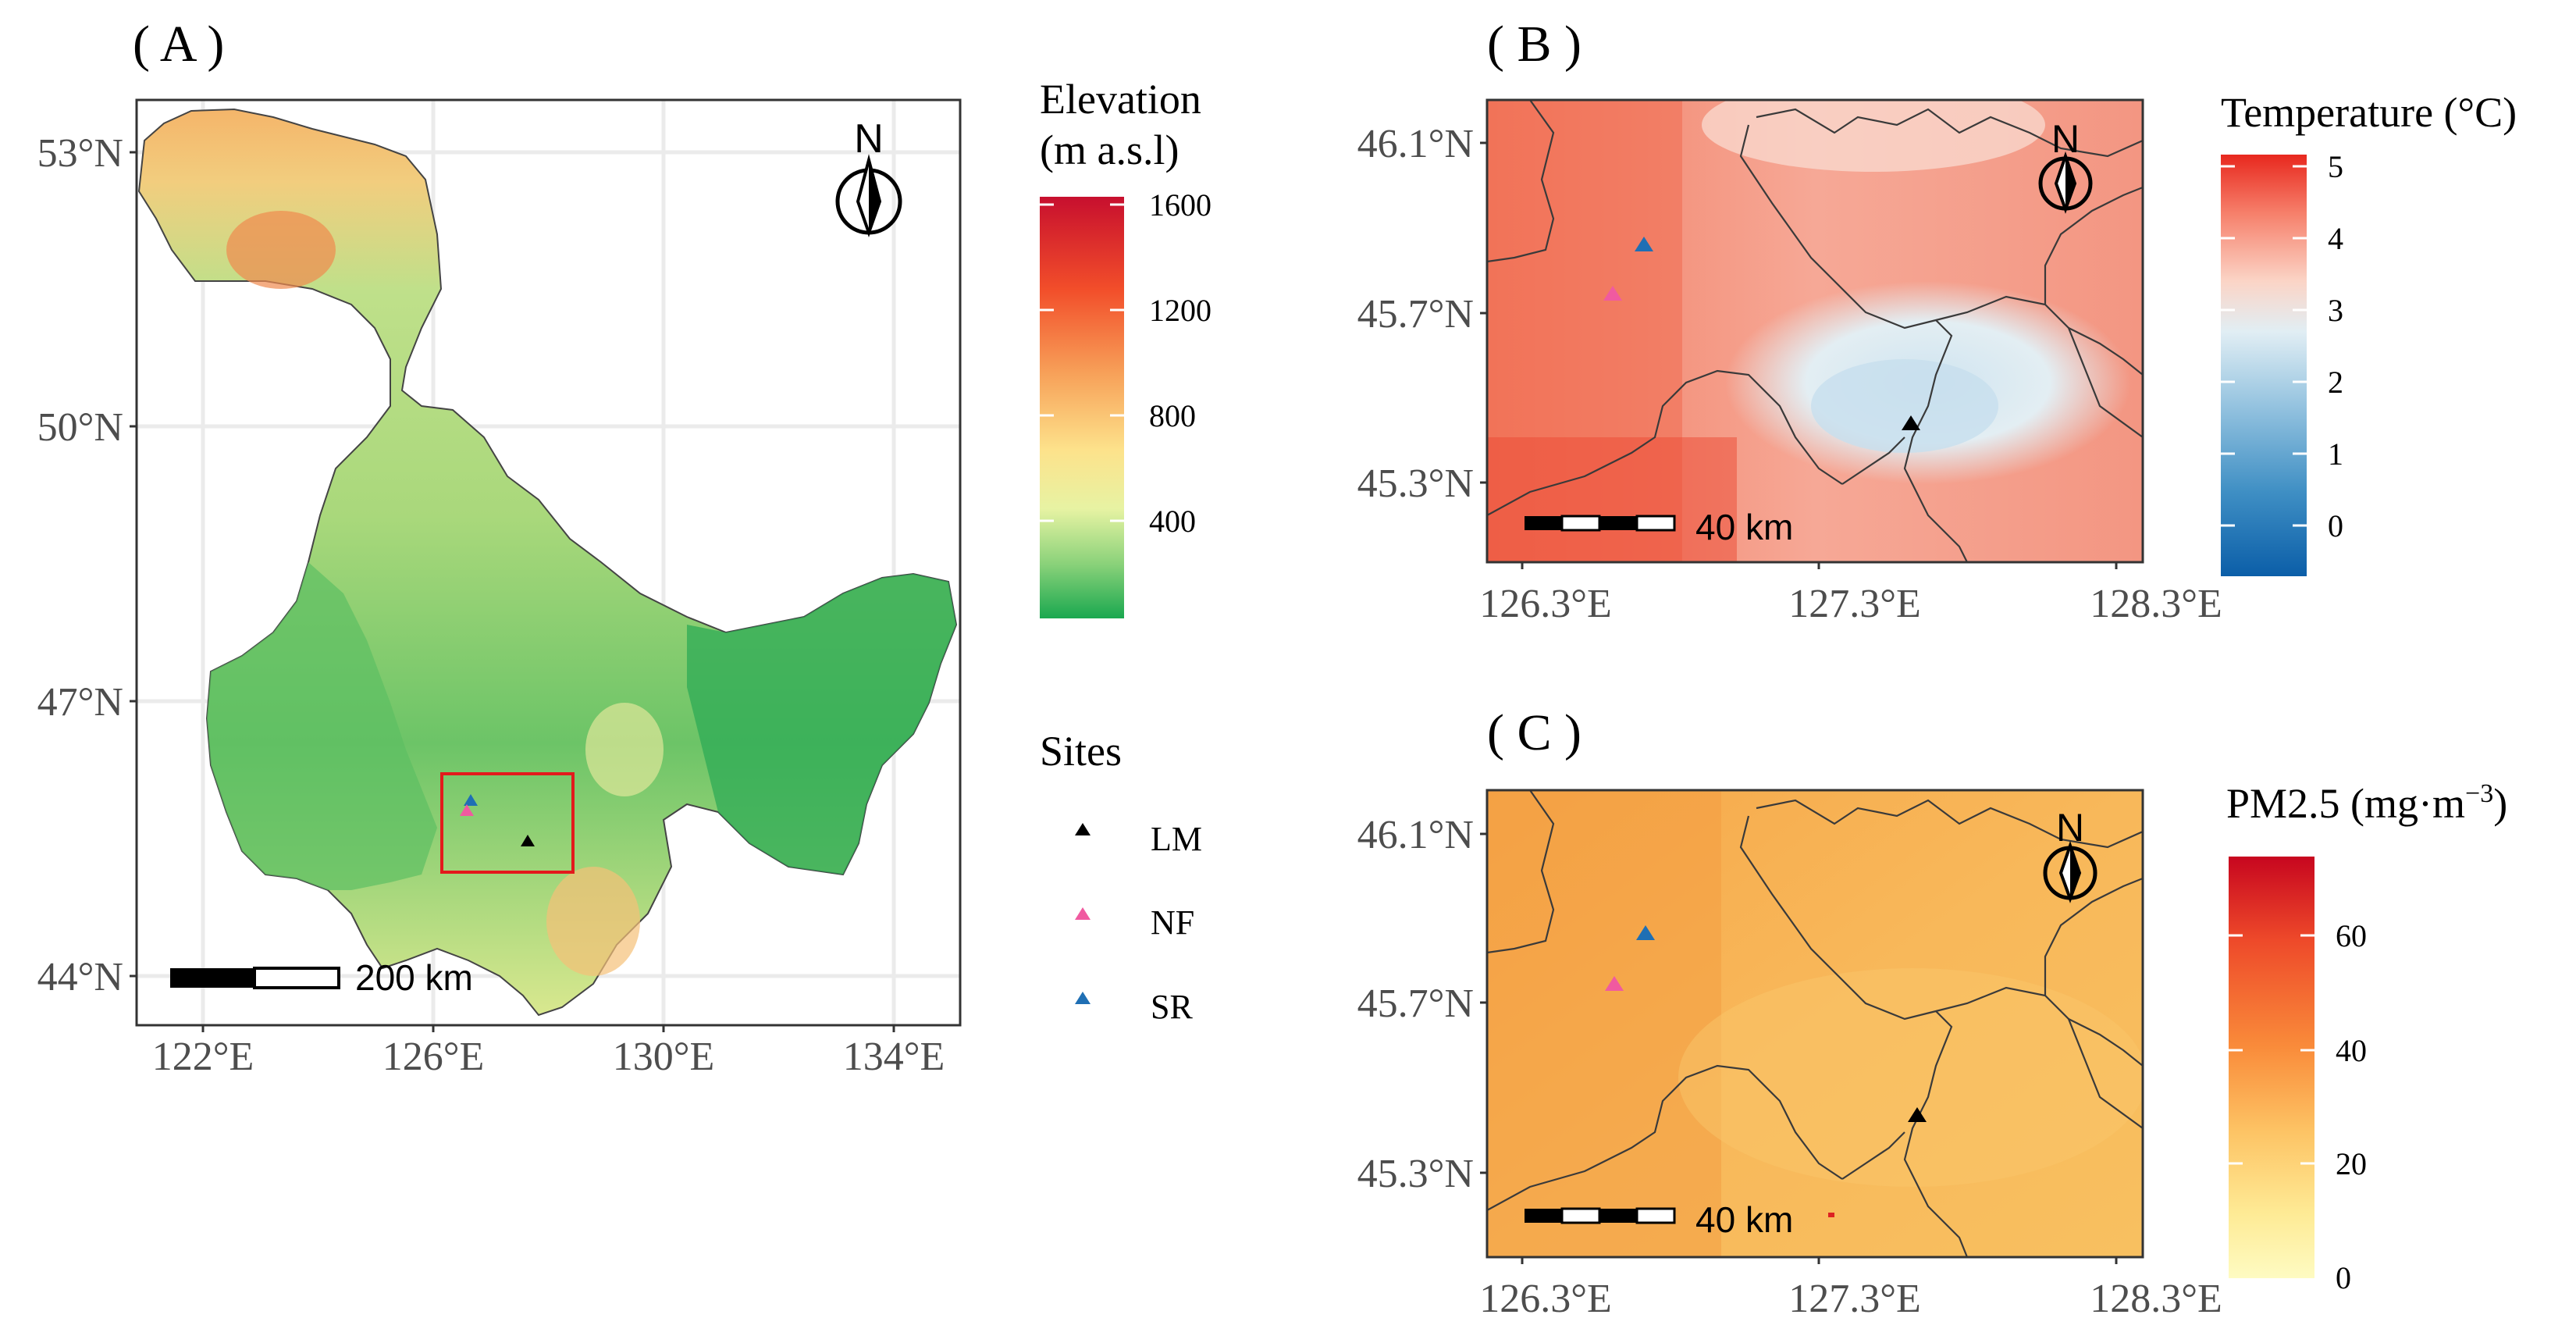 The height and width of the screenshot is (1343, 2576). I want to click on elevation-tick: 1200, so click(1180, 310).